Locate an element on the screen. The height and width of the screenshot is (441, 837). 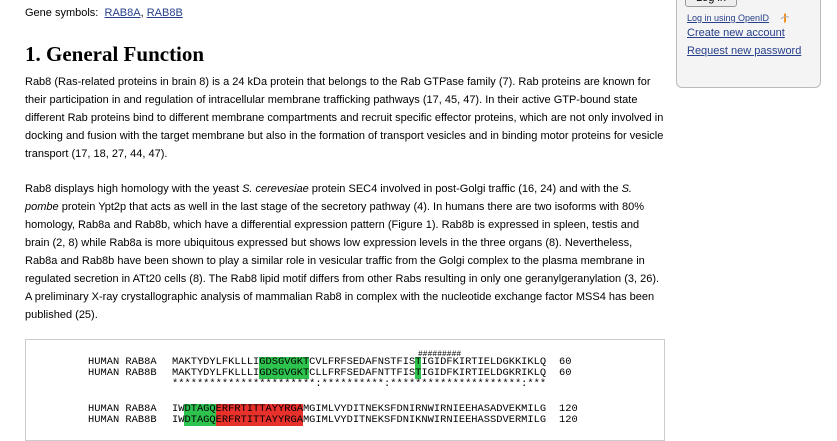
create-account-link: Create new account is located at coordinates (736, 33).